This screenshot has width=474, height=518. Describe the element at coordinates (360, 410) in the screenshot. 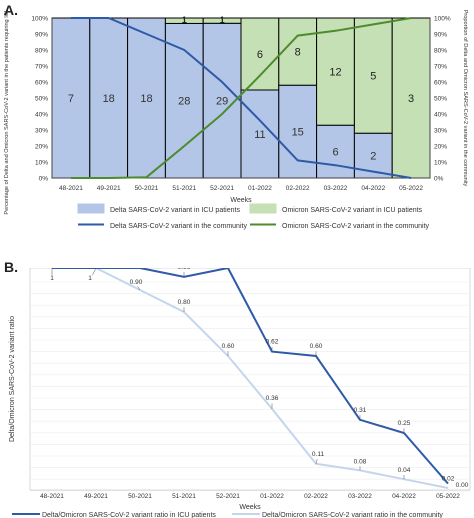

I see `data-label-icu: 0.31` at that location.